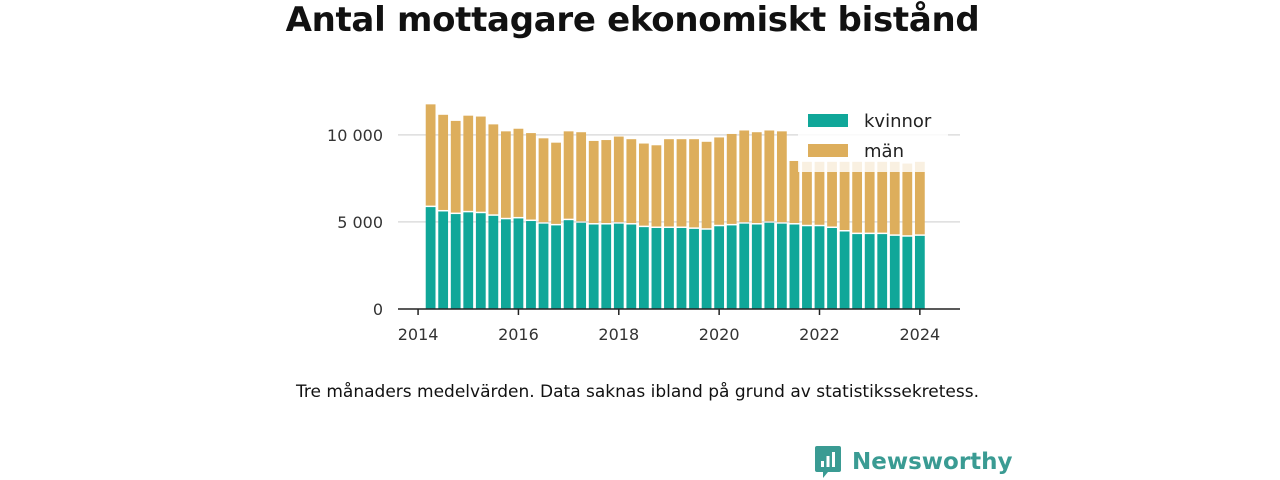 The width and height of the screenshot is (1280, 480). Describe the element at coordinates (360, 222) in the screenshot. I see `y-tick-label: 5 000` at that location.